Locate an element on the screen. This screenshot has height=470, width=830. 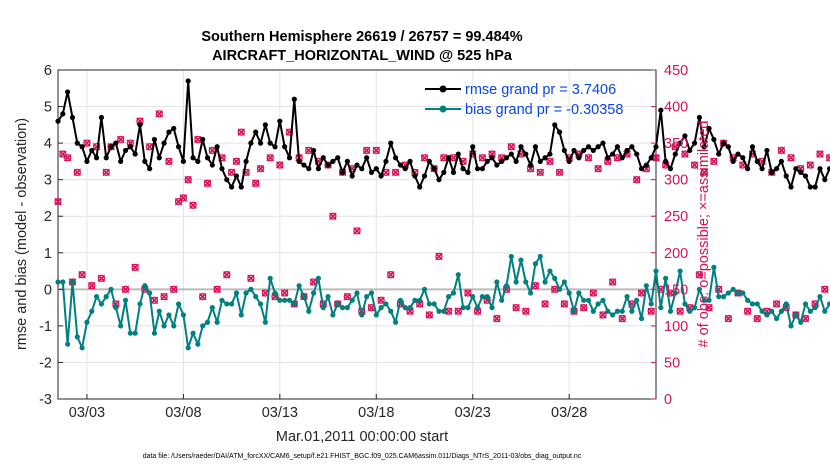
legend-rmse-marker is located at coordinates (443, 89).